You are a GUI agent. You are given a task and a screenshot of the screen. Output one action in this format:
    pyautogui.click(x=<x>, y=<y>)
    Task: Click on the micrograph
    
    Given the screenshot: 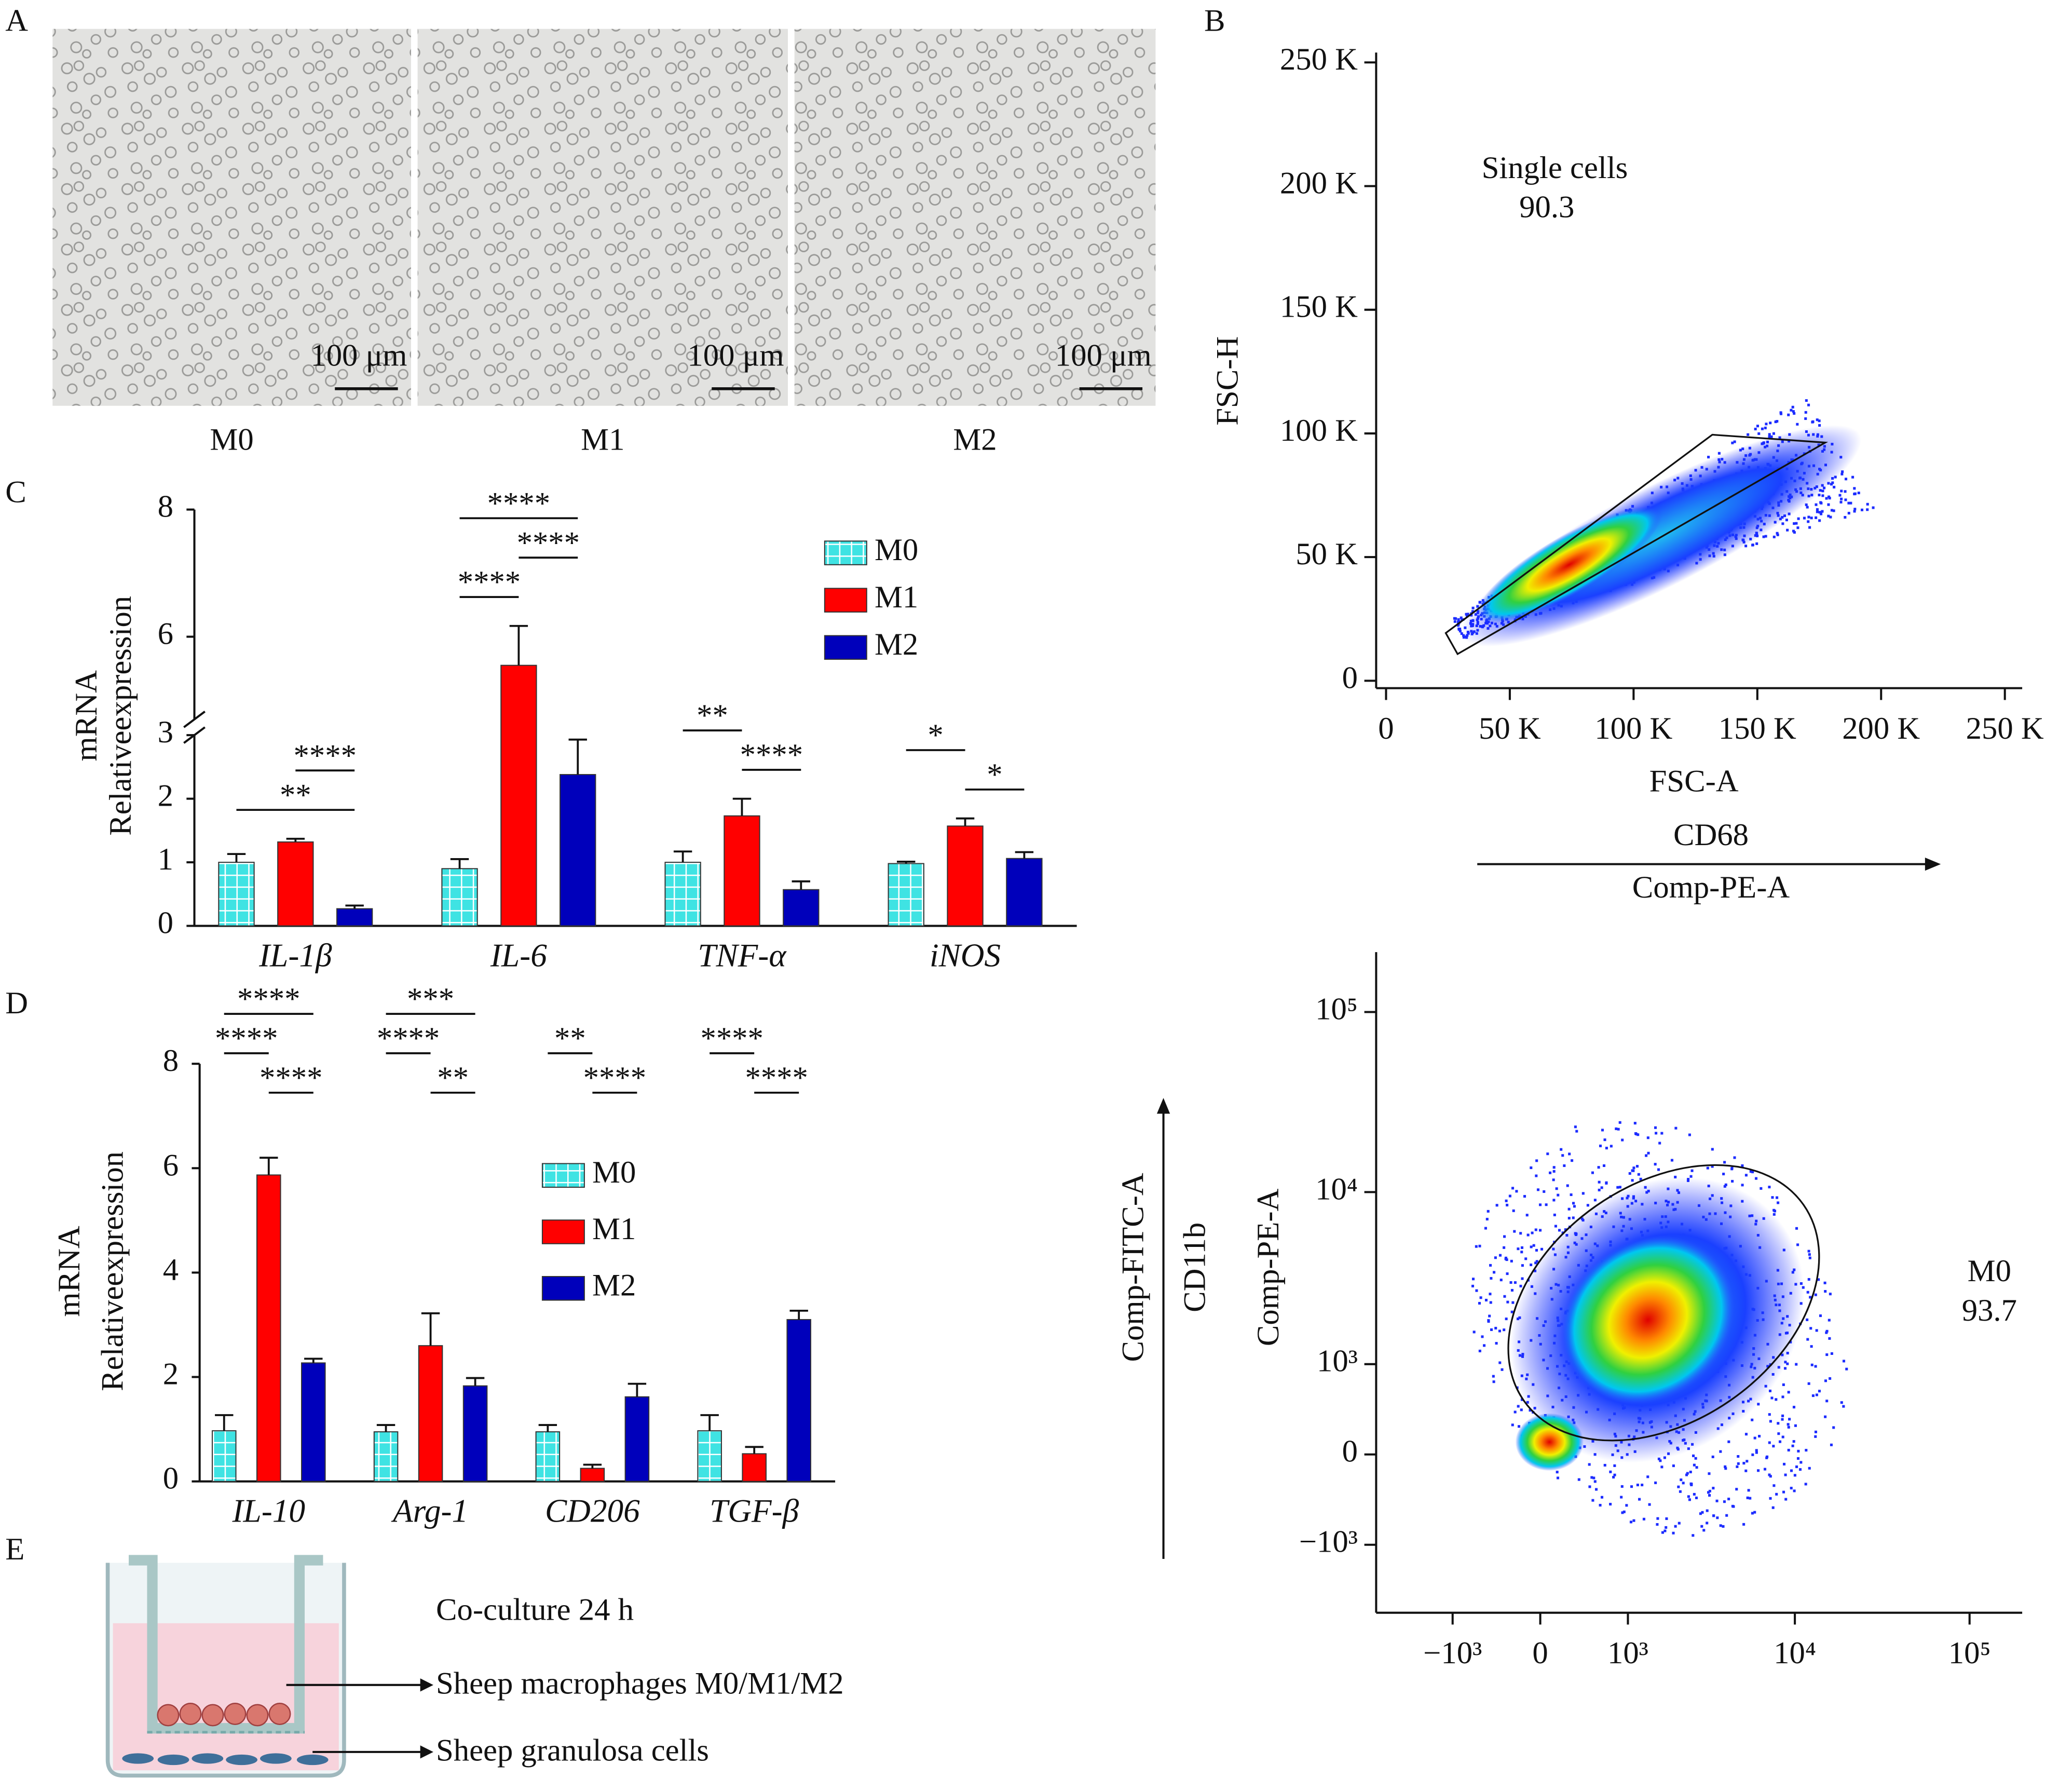 What is the action you would take?
    pyautogui.click(x=231, y=217)
    